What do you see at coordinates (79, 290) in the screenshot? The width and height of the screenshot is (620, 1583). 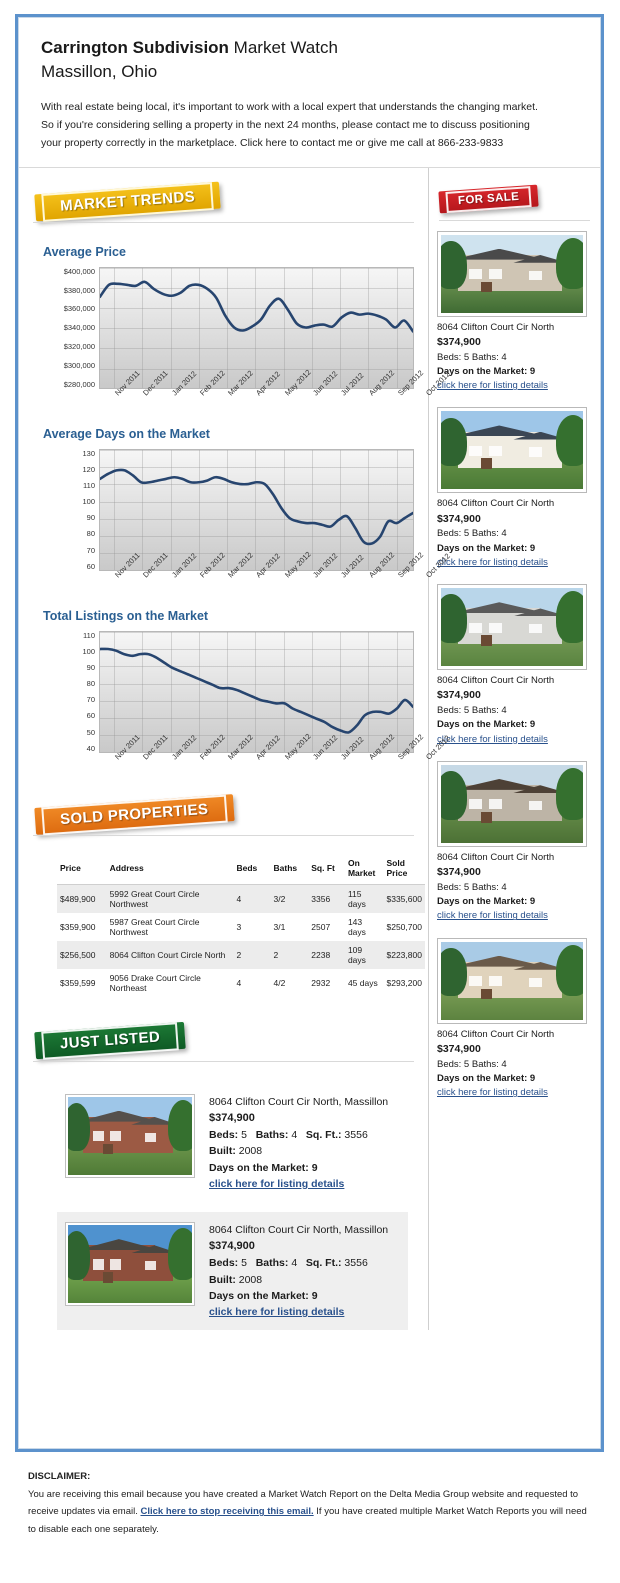 I see `y-tick-label: $380,000` at bounding box center [79, 290].